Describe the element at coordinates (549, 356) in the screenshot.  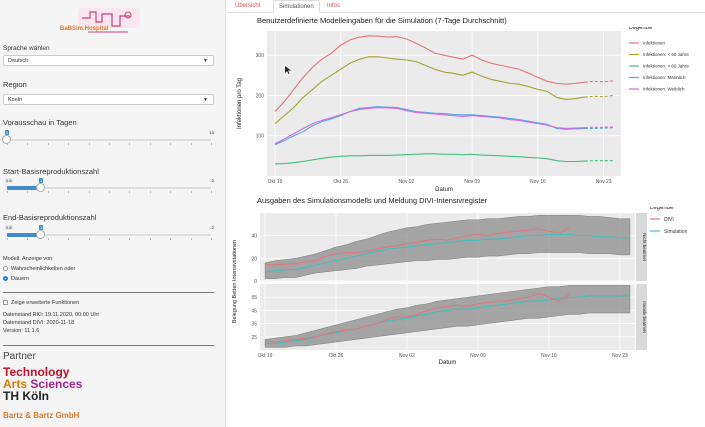
I see `x-tick-label: Nov 16` at that location.